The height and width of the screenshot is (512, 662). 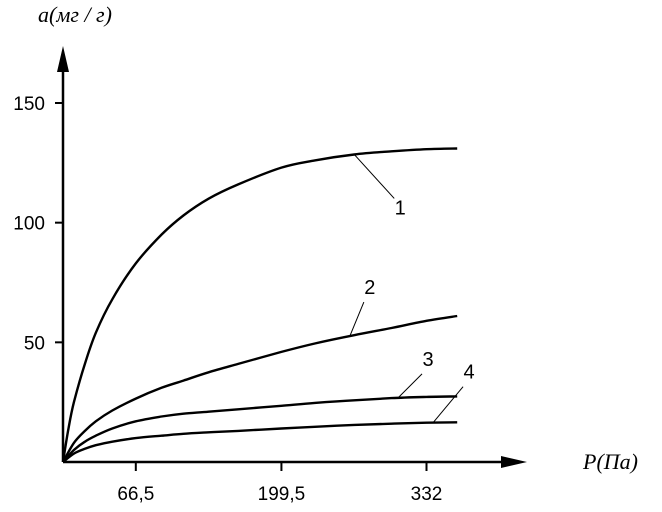 I want to click on x-tick-label: 332, so click(x=427, y=494).